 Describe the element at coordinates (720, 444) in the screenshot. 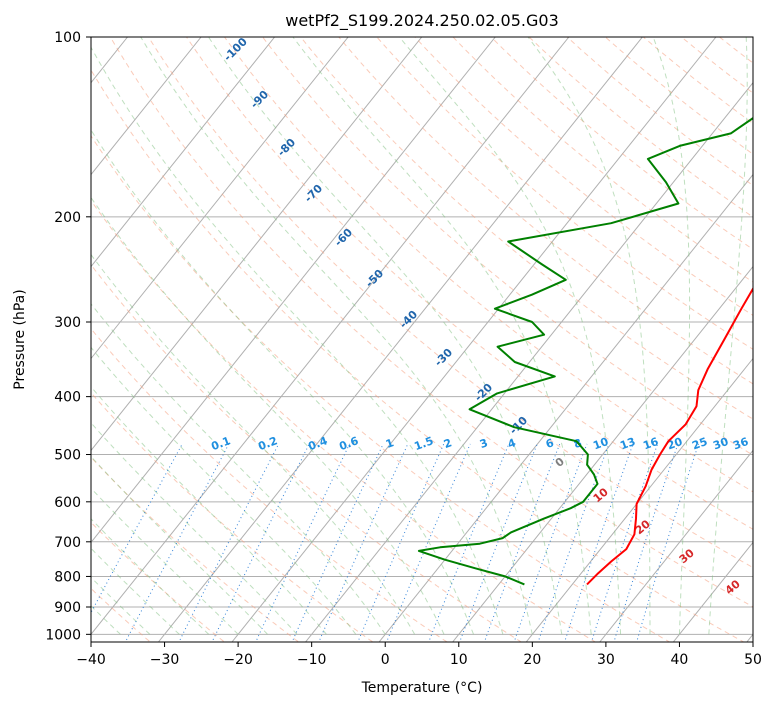

I see `mixing-ratio-label: 30` at that location.